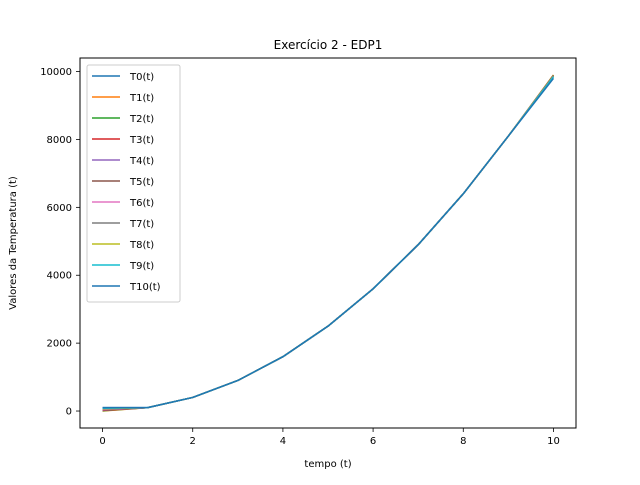 Image resolution: width=640 pixels, height=485 pixels. I want to click on y-axis-label: Valores da Temperatura (t), so click(13, 243).